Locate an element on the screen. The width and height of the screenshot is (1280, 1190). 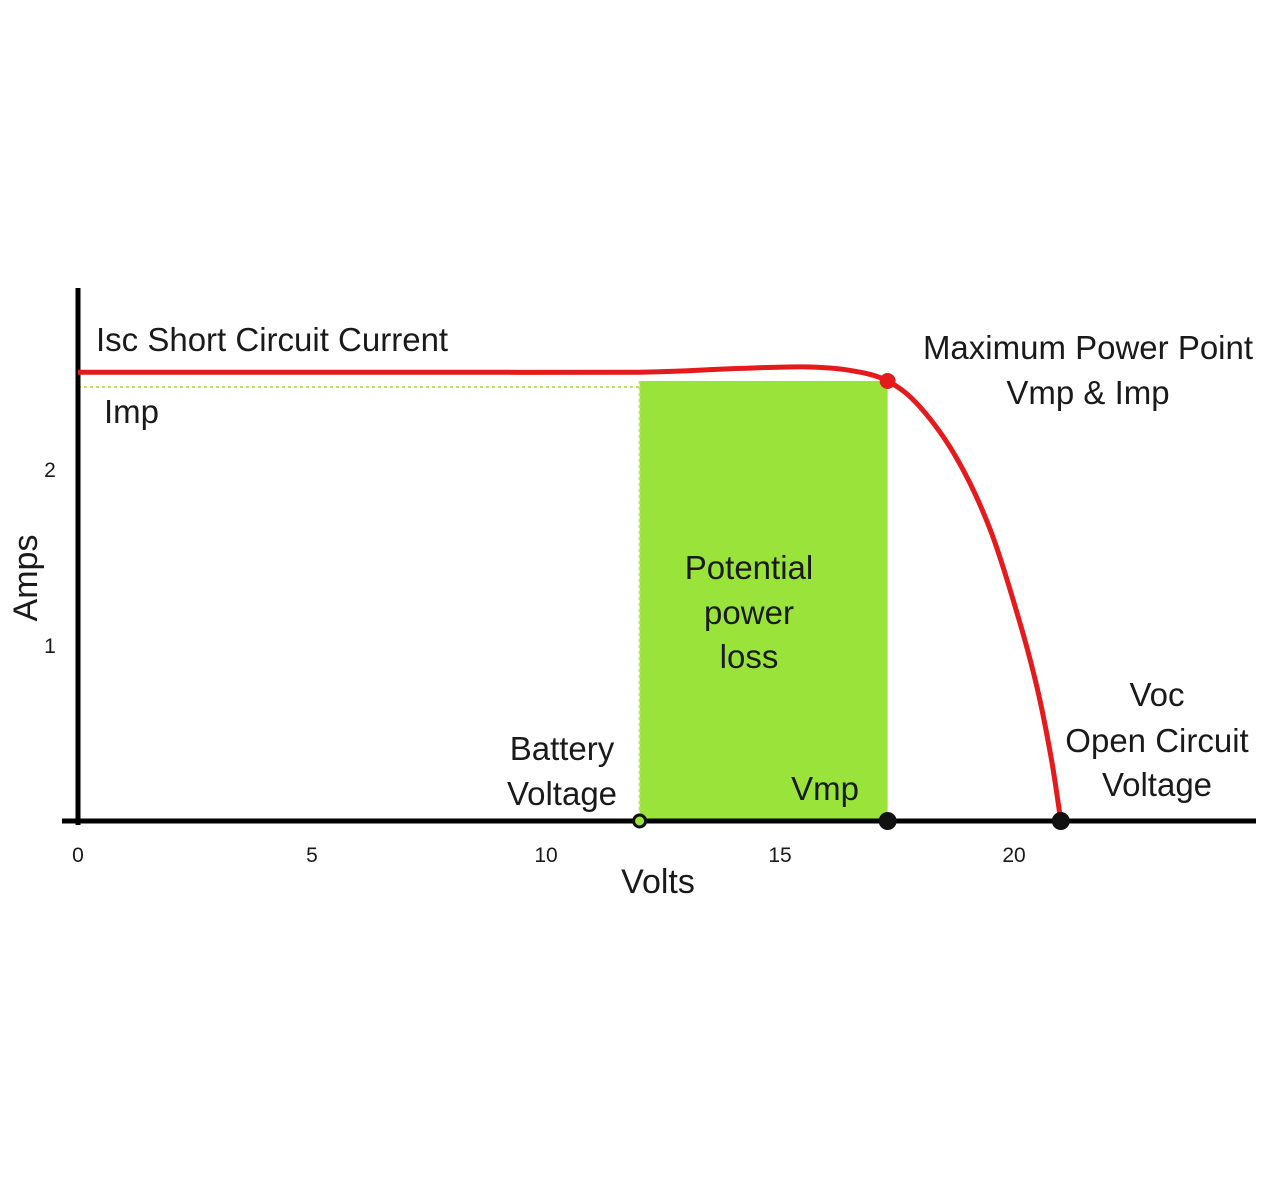
y-axis-title: Amps is located at coordinates (26, 578).